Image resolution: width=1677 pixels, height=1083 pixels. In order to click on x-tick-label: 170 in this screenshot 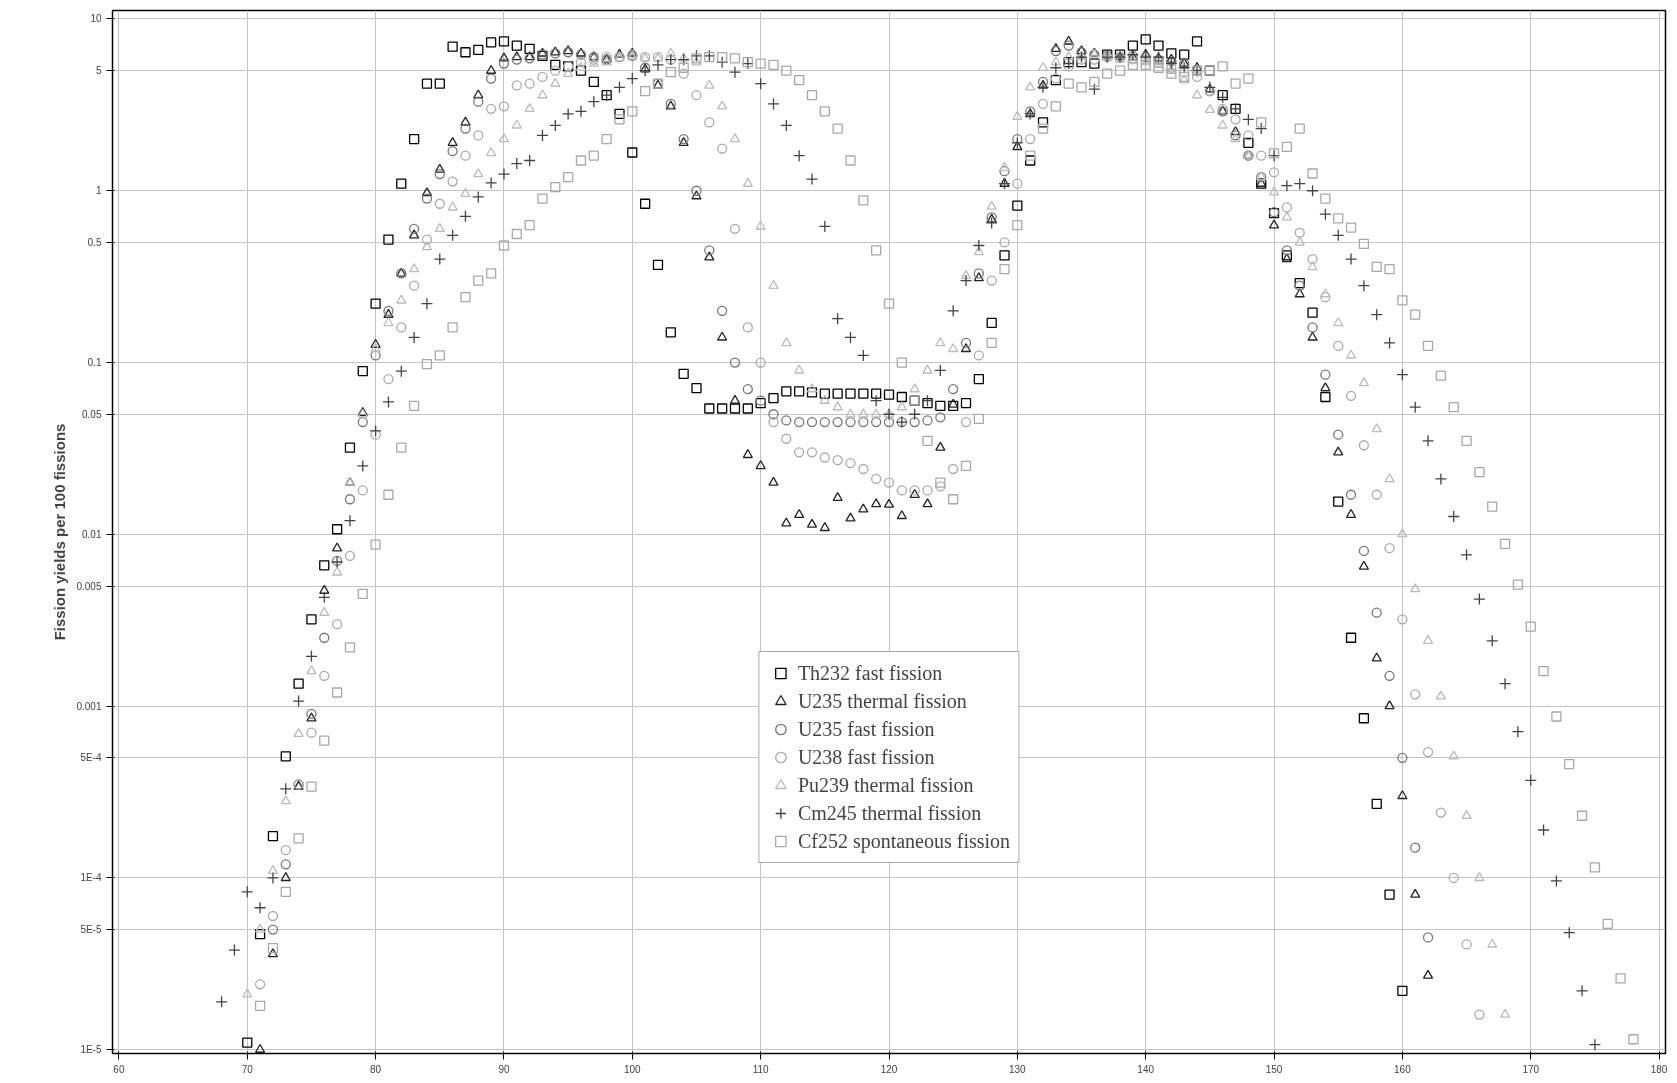, I will do `click(1531, 1069)`.